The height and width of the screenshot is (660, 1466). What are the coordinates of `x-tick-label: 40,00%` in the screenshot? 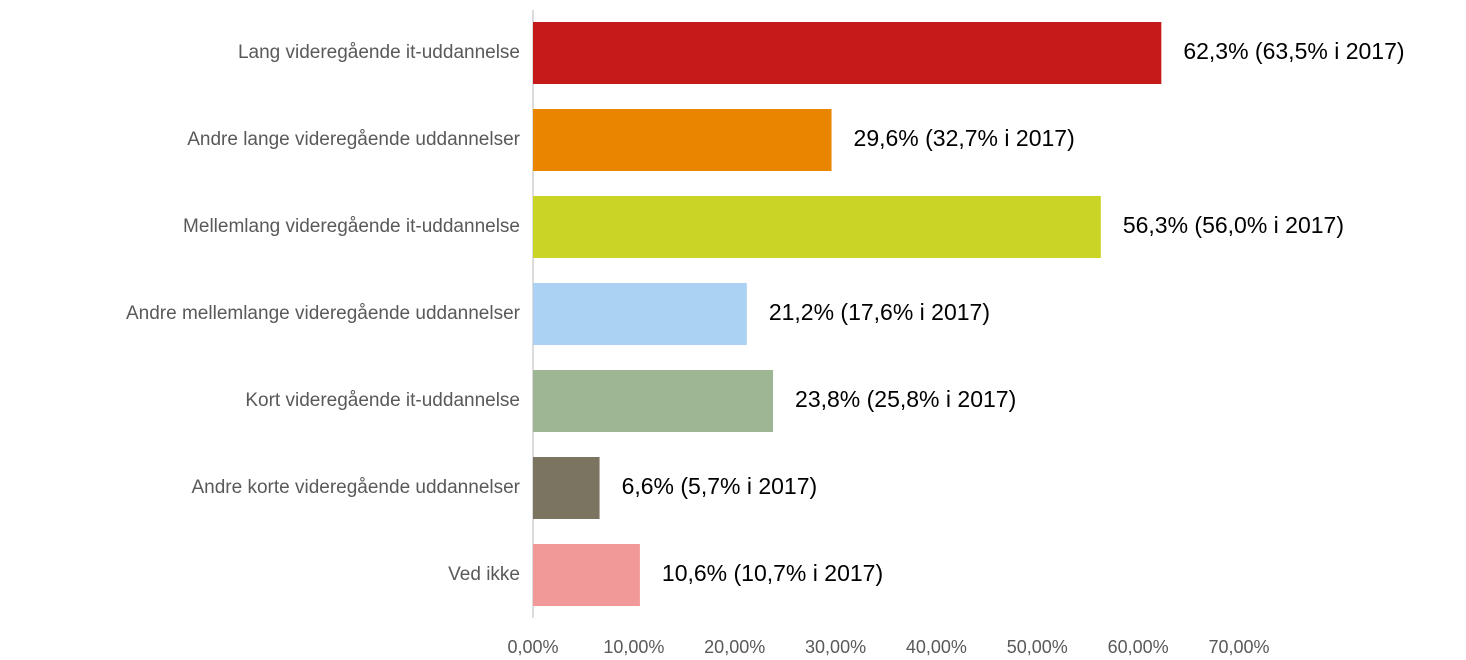 It's located at (936, 647).